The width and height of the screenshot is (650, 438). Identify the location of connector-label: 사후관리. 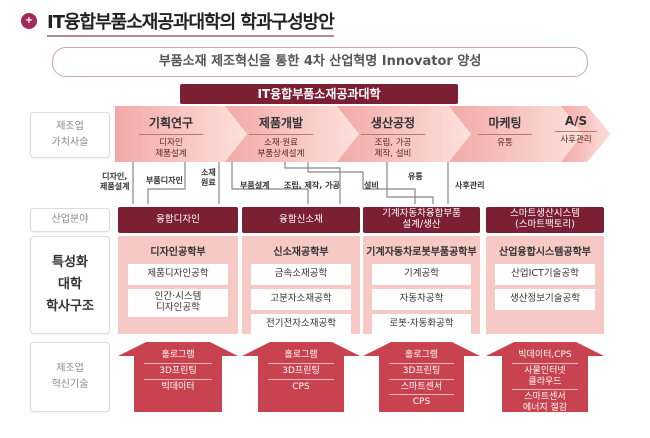
(470, 185).